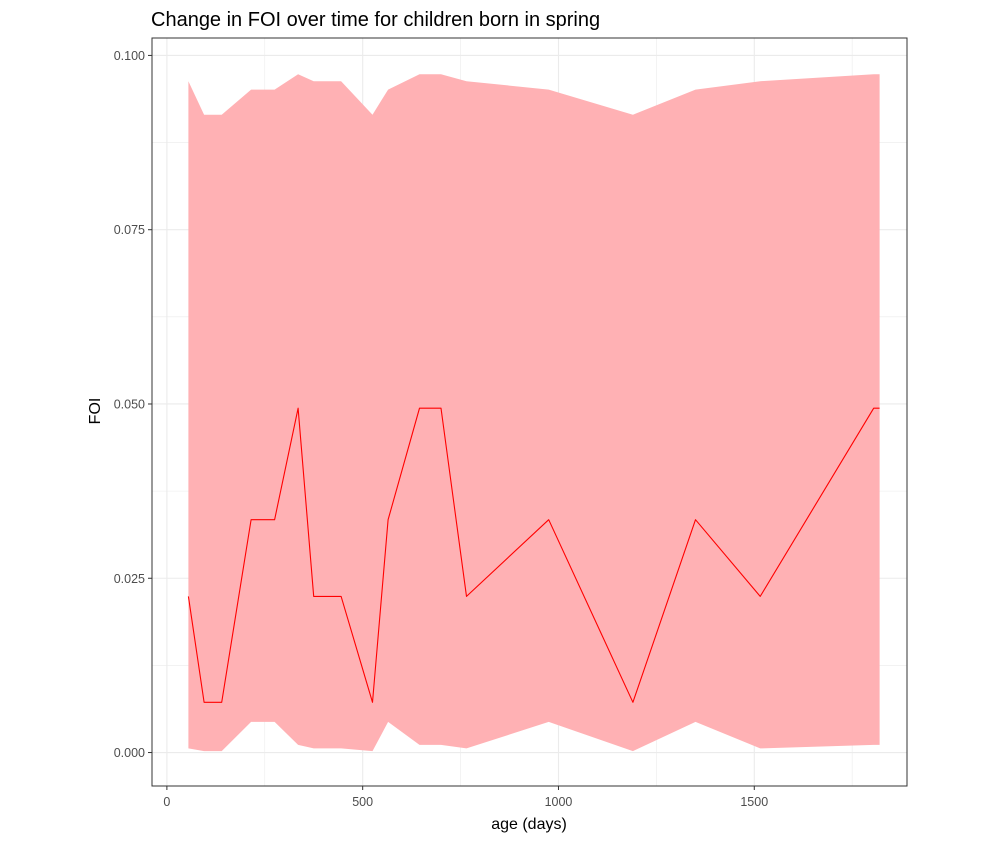 This screenshot has width=1000, height=858. What do you see at coordinates (129, 404) in the screenshot?
I see `y-tick-label: 0.050` at bounding box center [129, 404].